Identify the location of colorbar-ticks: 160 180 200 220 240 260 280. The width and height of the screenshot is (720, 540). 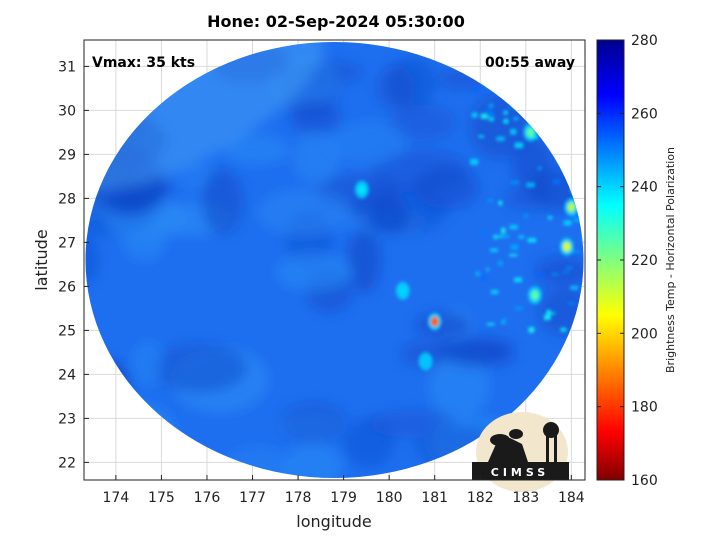
(627, 261).